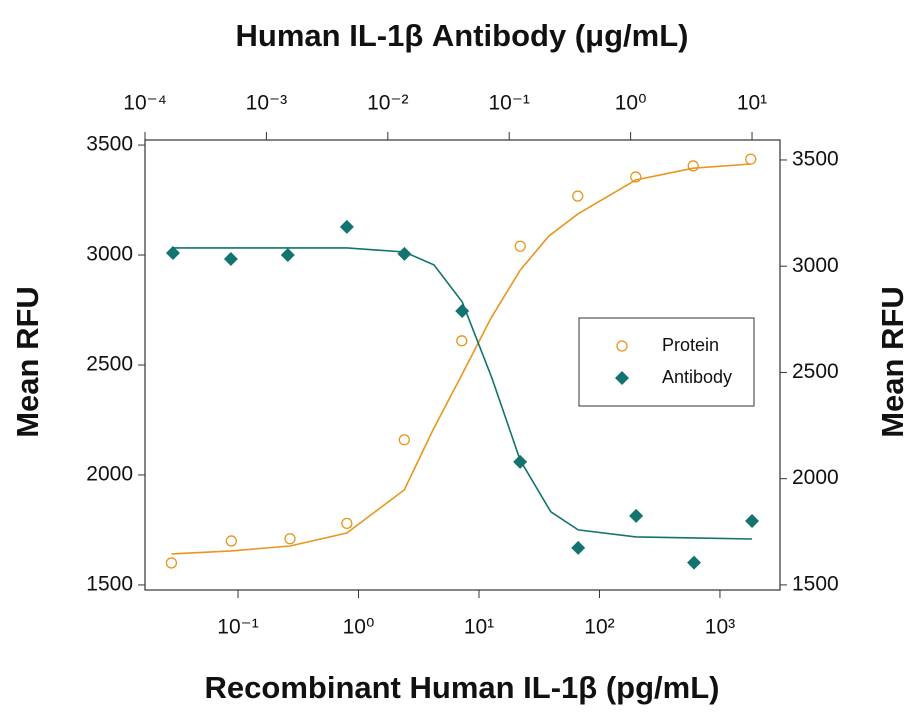  What do you see at coordinates (815, 583) in the screenshot?
I see `y2-tick-label: 1500` at bounding box center [815, 583].